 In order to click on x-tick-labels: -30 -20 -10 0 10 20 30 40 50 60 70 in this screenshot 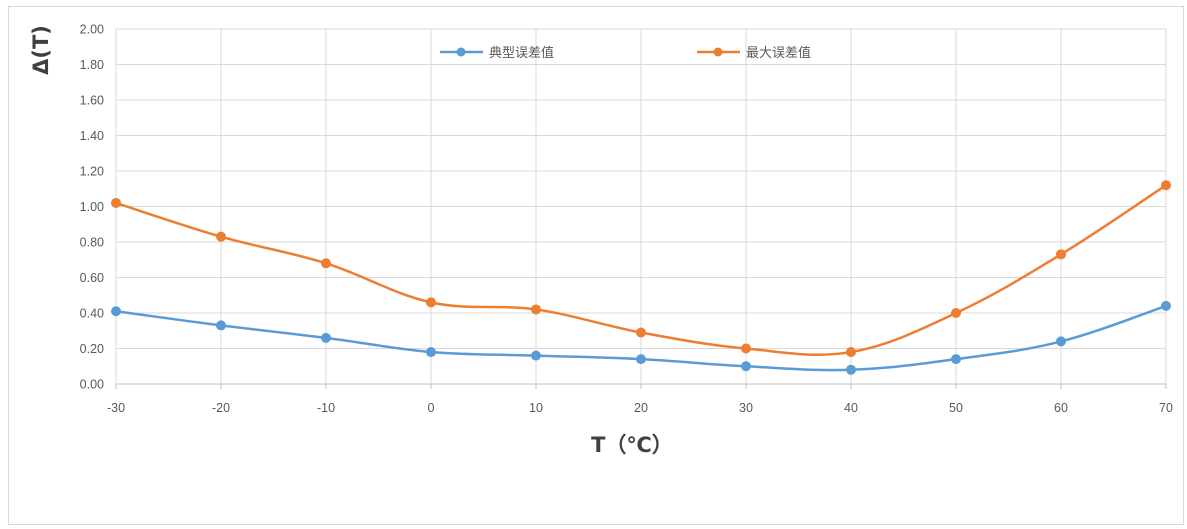, I will do `click(640, 408)`.